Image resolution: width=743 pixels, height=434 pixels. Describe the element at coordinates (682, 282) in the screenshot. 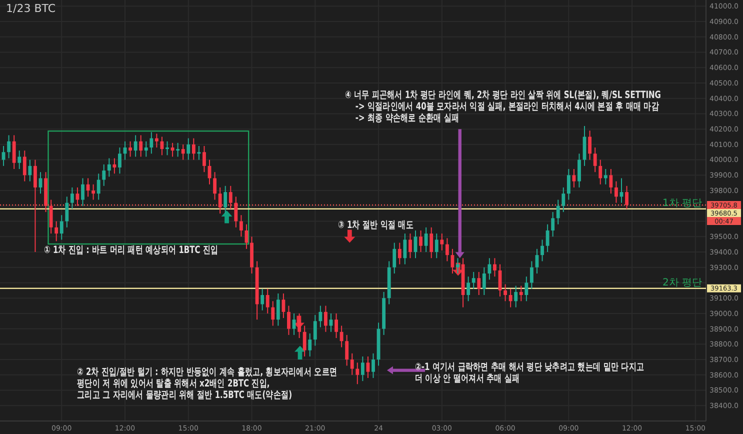

I see `ref-line-label: 2차 평단` at that location.